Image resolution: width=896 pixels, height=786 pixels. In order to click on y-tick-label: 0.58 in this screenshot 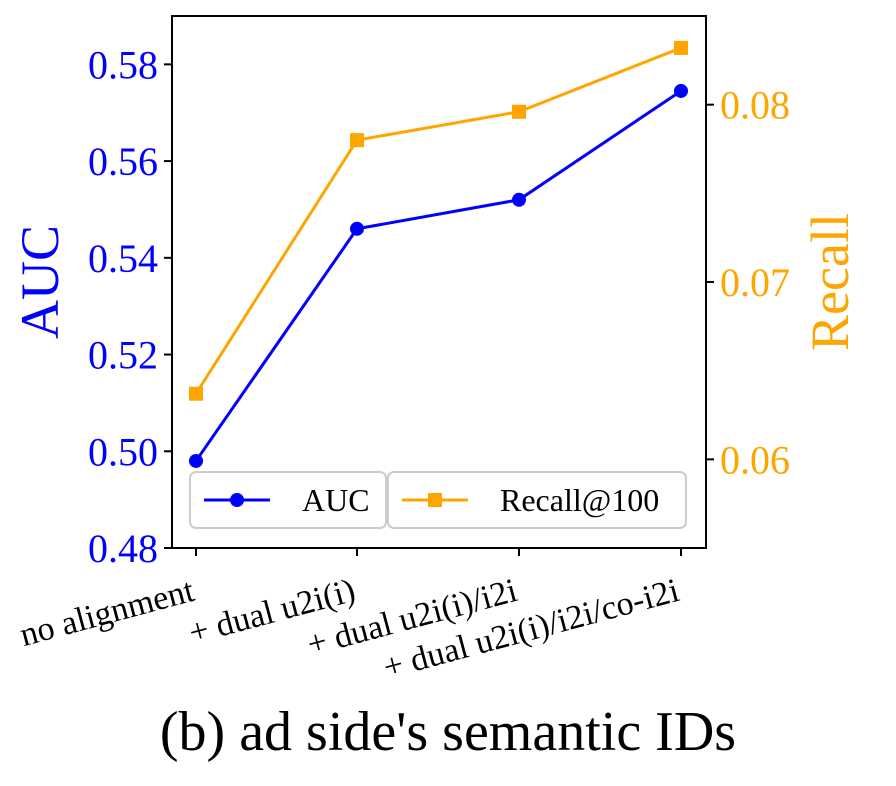, I will do `click(123, 64)`.